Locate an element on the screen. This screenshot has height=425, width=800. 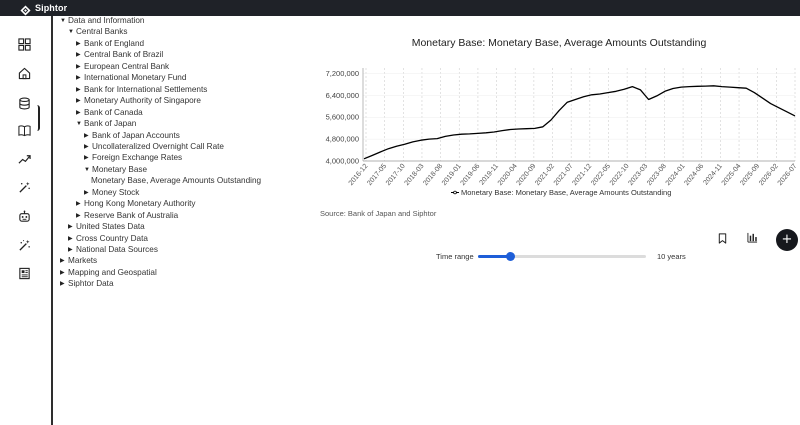
tree-item-label: Foreign Exchange Rates is located at coordinates (137, 158).